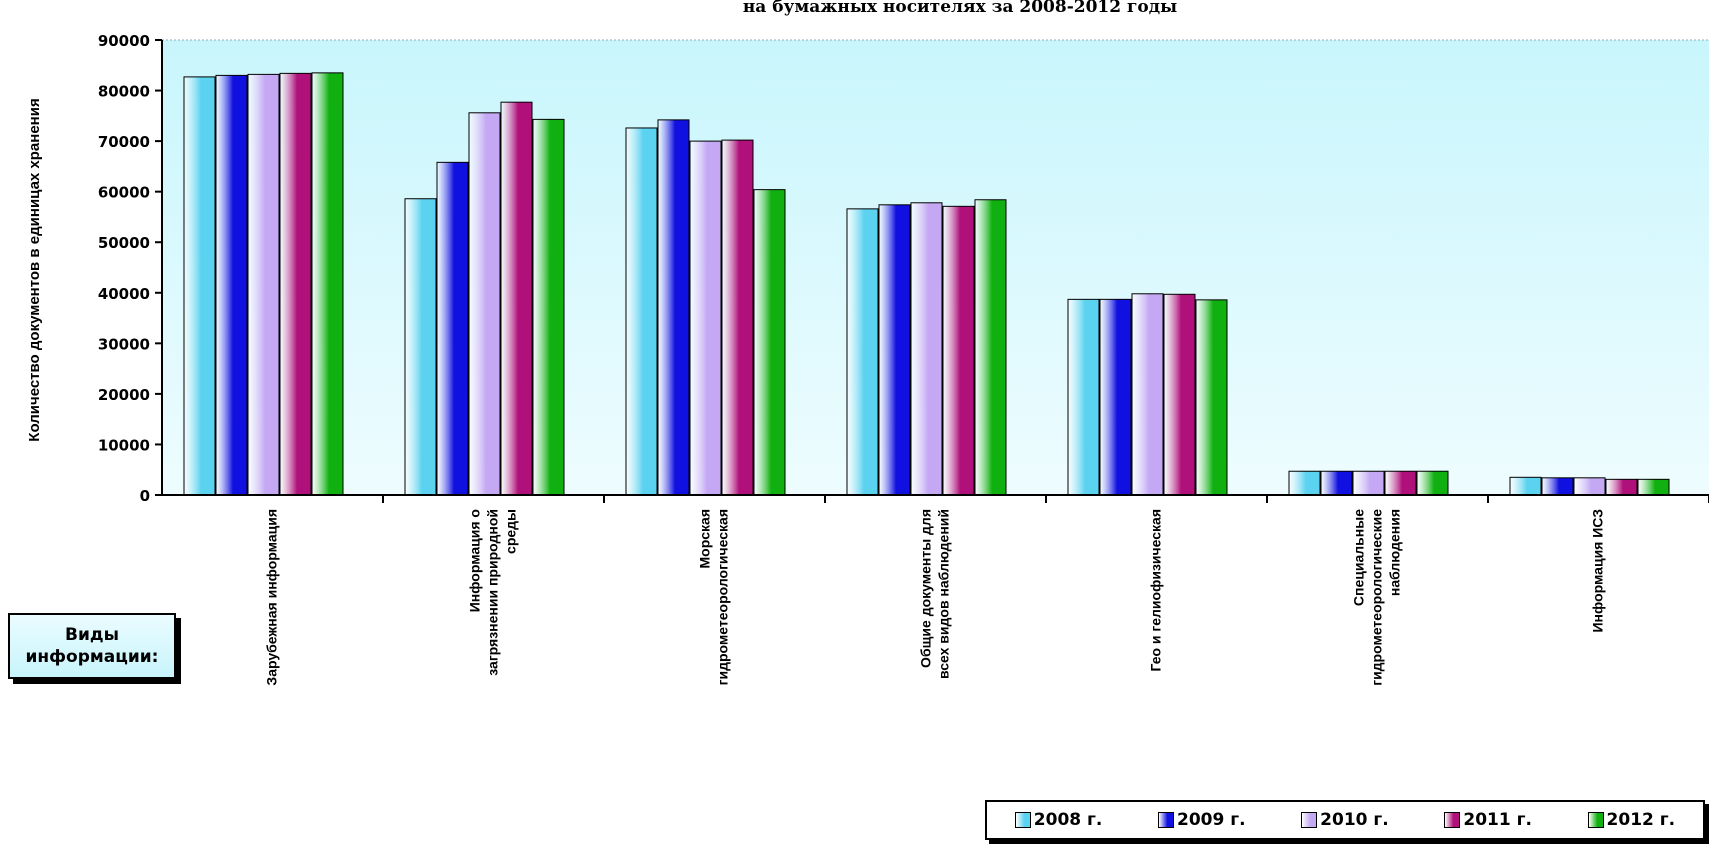 This screenshot has height=846, width=1709. Describe the element at coordinates (92, 646) in the screenshot. I see `category-axis-title-box: Виды информации:` at that location.